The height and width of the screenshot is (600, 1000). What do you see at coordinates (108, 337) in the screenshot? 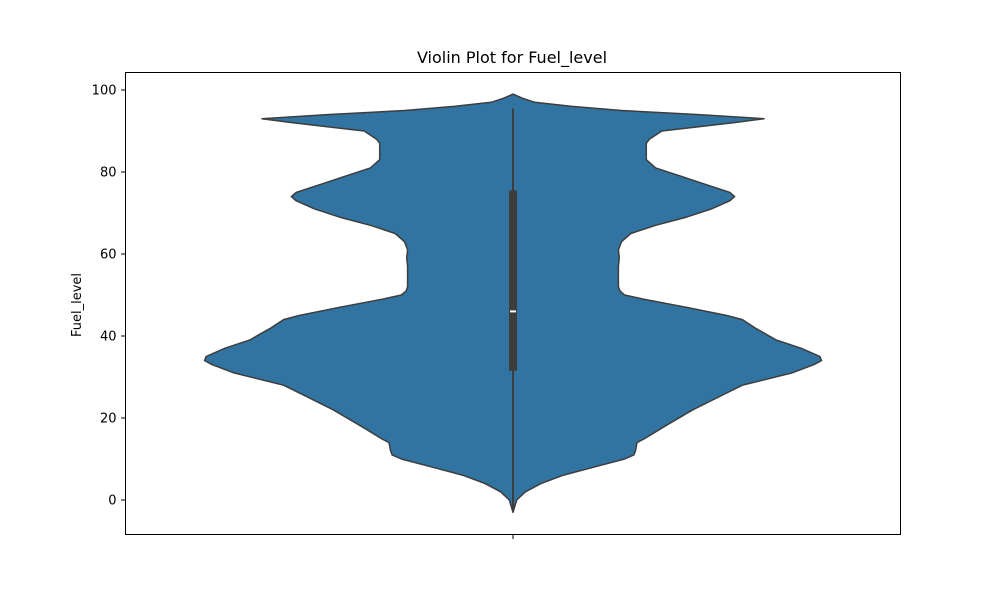
I see `y-tick-label: 40` at bounding box center [108, 337].